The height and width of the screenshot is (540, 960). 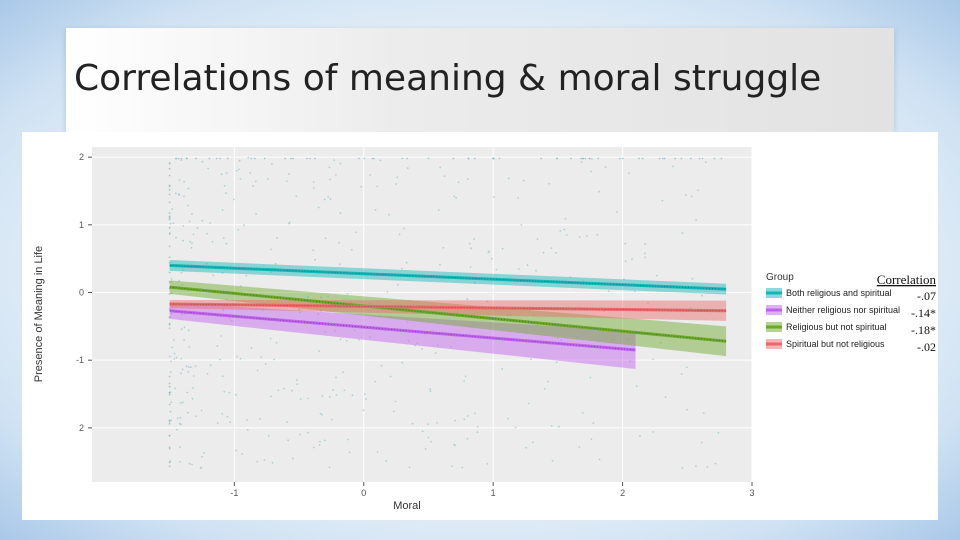 I want to click on legend-label: Religious but not spiritual, so click(x=836, y=327).